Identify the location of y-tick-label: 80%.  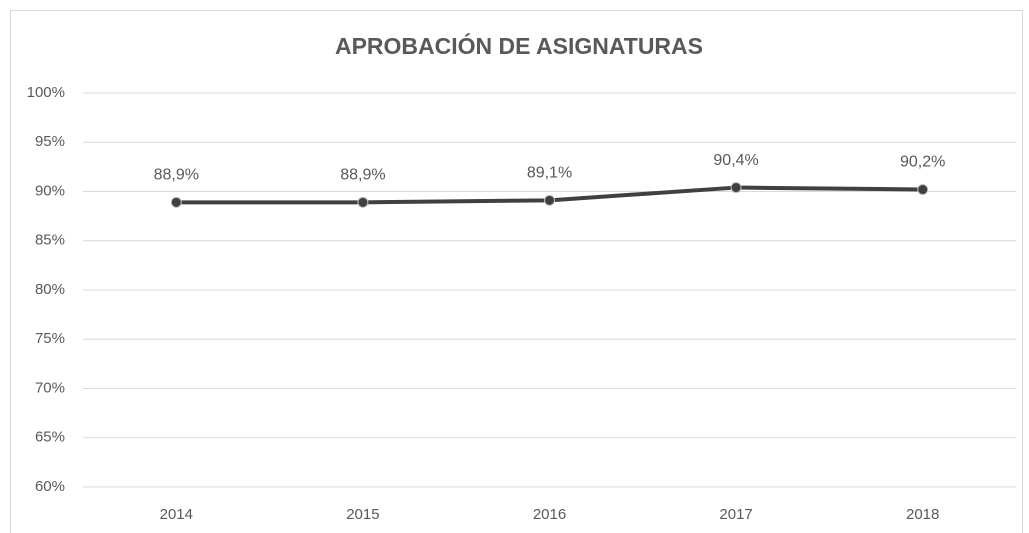
(50, 289).